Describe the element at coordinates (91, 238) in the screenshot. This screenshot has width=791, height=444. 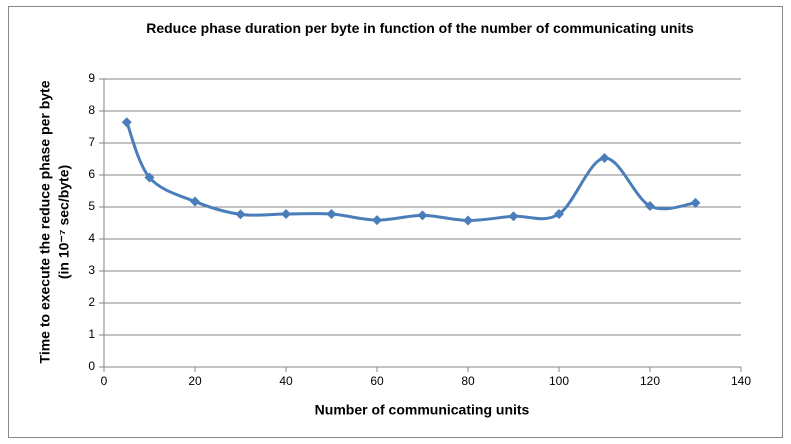
I see `y-tick-label: 4` at that location.